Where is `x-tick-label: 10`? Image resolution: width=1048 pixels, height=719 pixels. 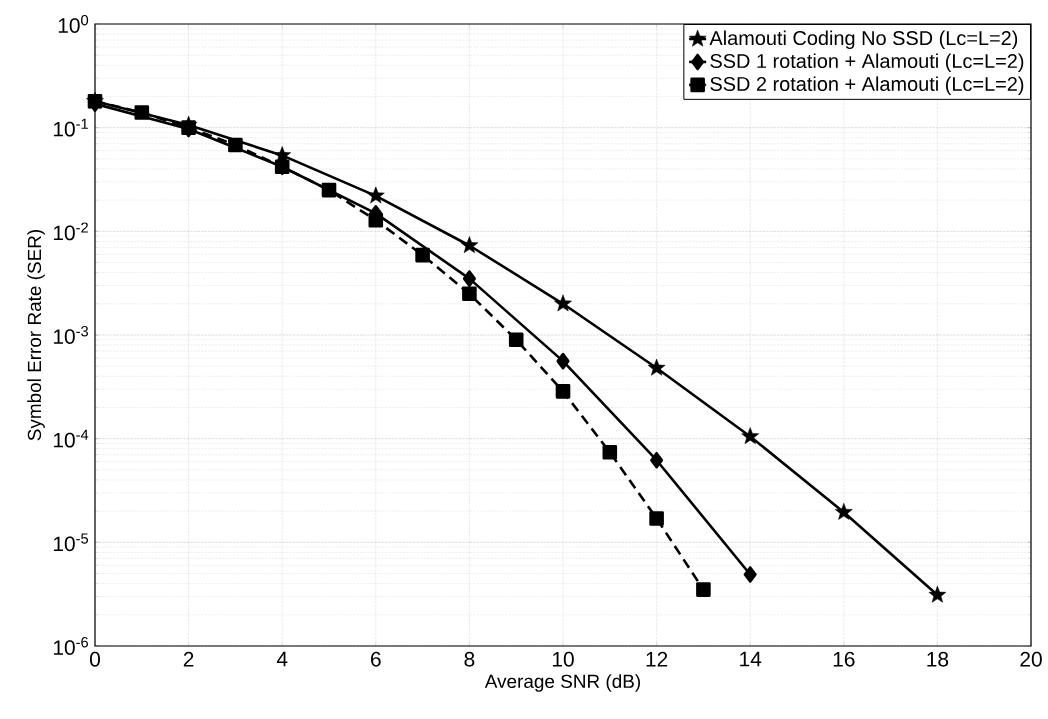 x-tick-label: 10 is located at coordinates (563, 659).